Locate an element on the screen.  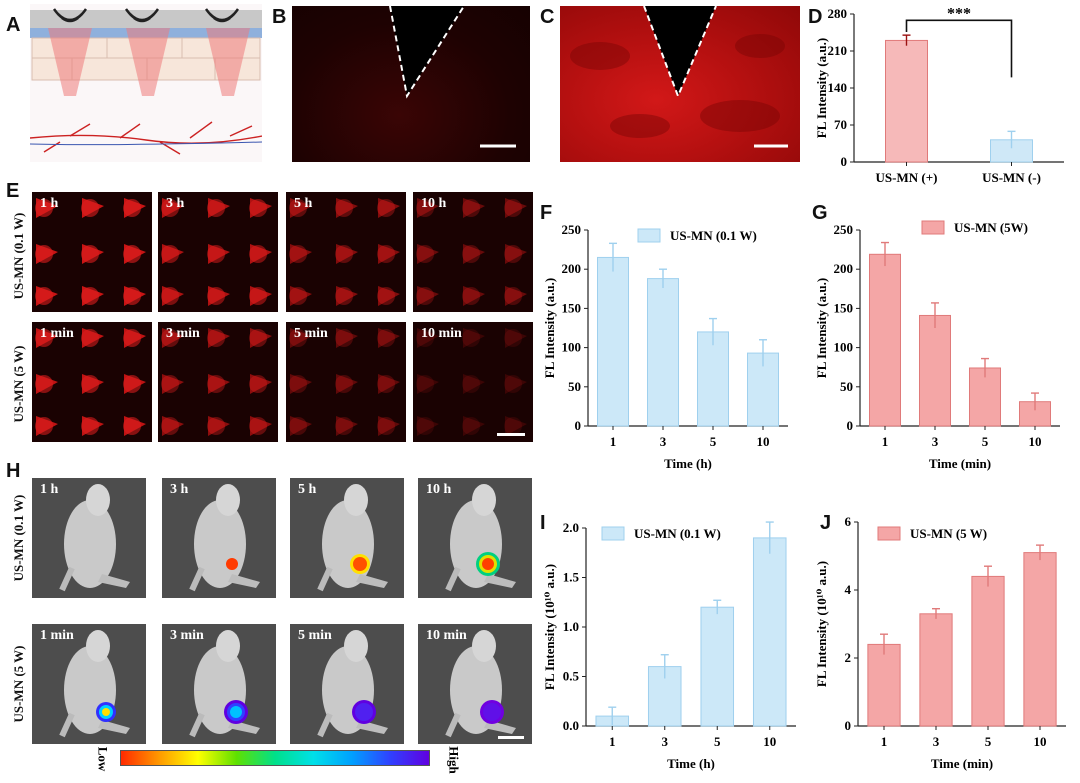
schematic-microneedle-diagram is located at coordinates (146, 83).